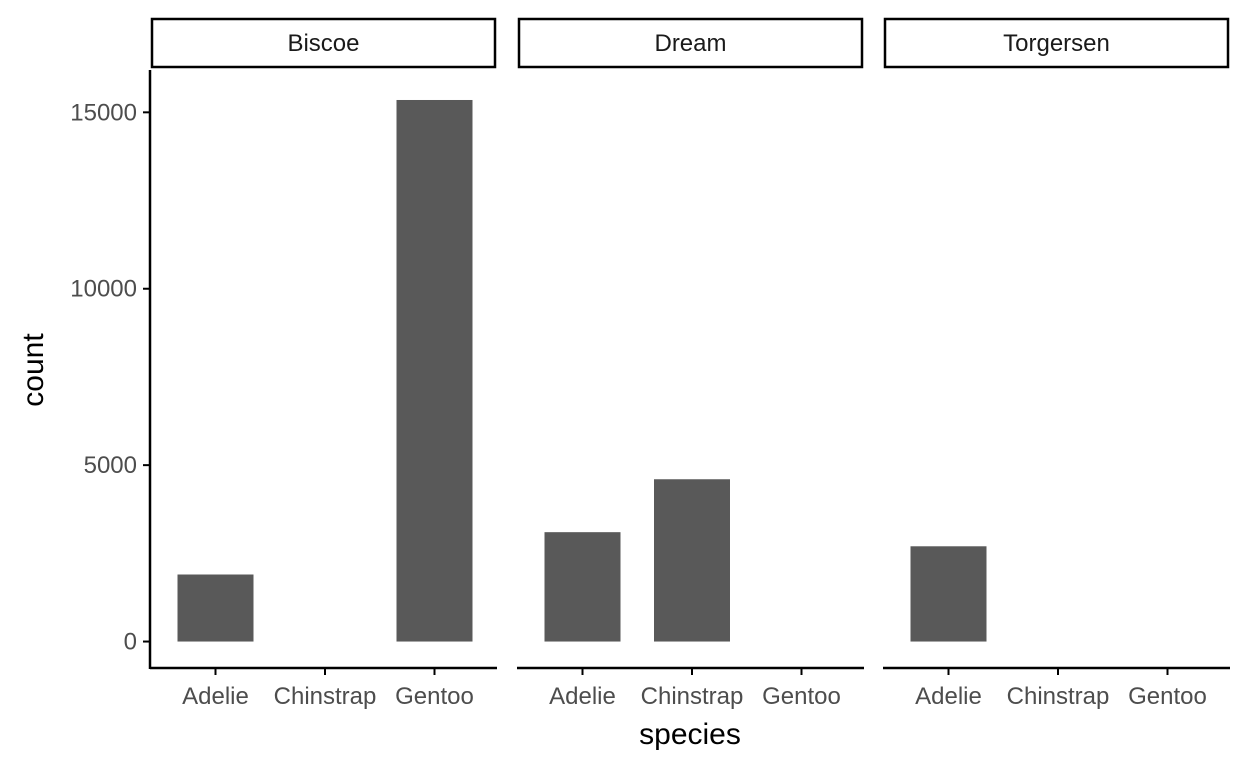  Describe the element at coordinates (103, 112) in the screenshot. I see `y-tick-label: 15000` at that location.